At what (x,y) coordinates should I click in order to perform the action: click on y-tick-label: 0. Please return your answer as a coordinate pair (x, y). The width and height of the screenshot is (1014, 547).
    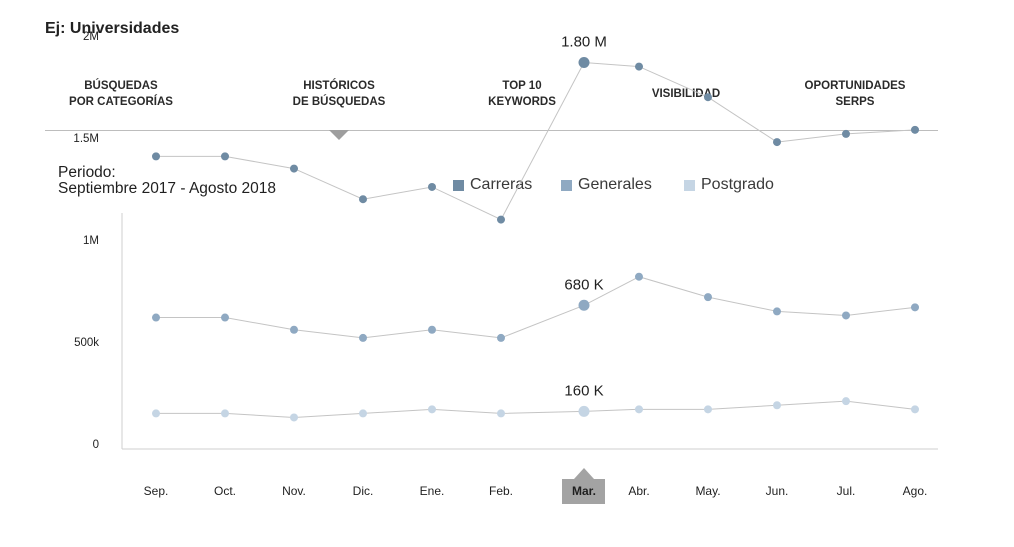
    Looking at the image, I should click on (96, 445).